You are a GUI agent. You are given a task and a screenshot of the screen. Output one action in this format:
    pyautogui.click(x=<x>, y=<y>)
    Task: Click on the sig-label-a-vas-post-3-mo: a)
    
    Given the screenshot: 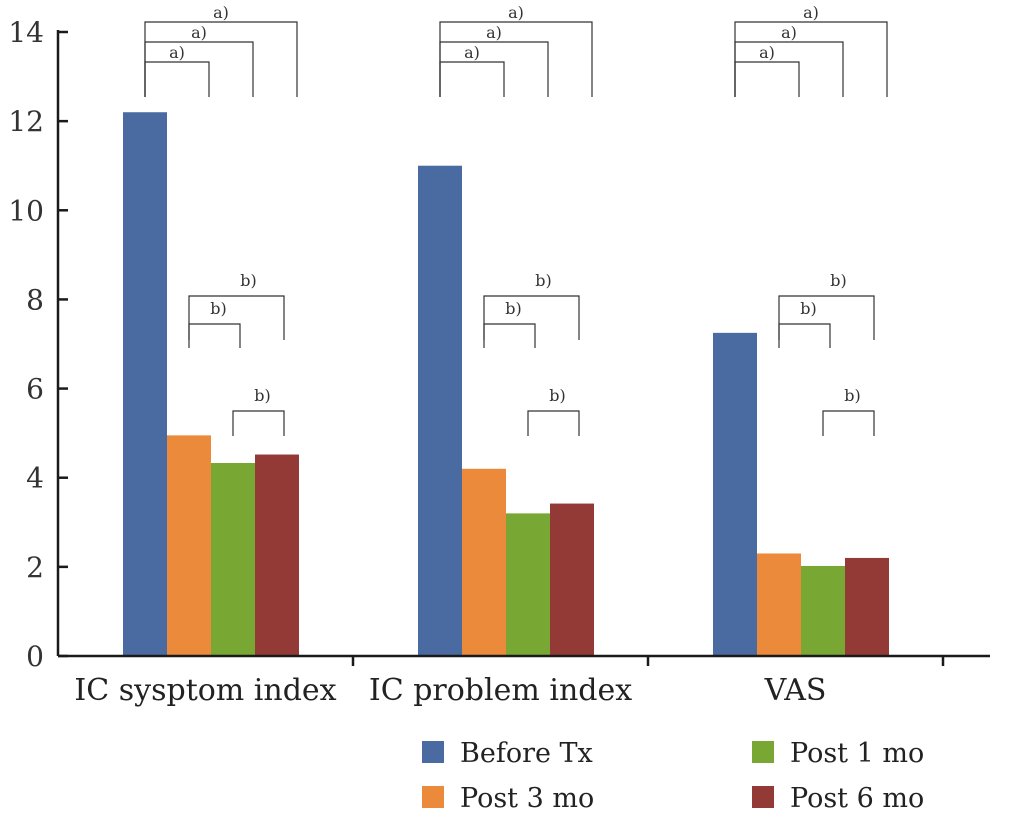 What is the action you would take?
    pyautogui.click(x=767, y=52)
    